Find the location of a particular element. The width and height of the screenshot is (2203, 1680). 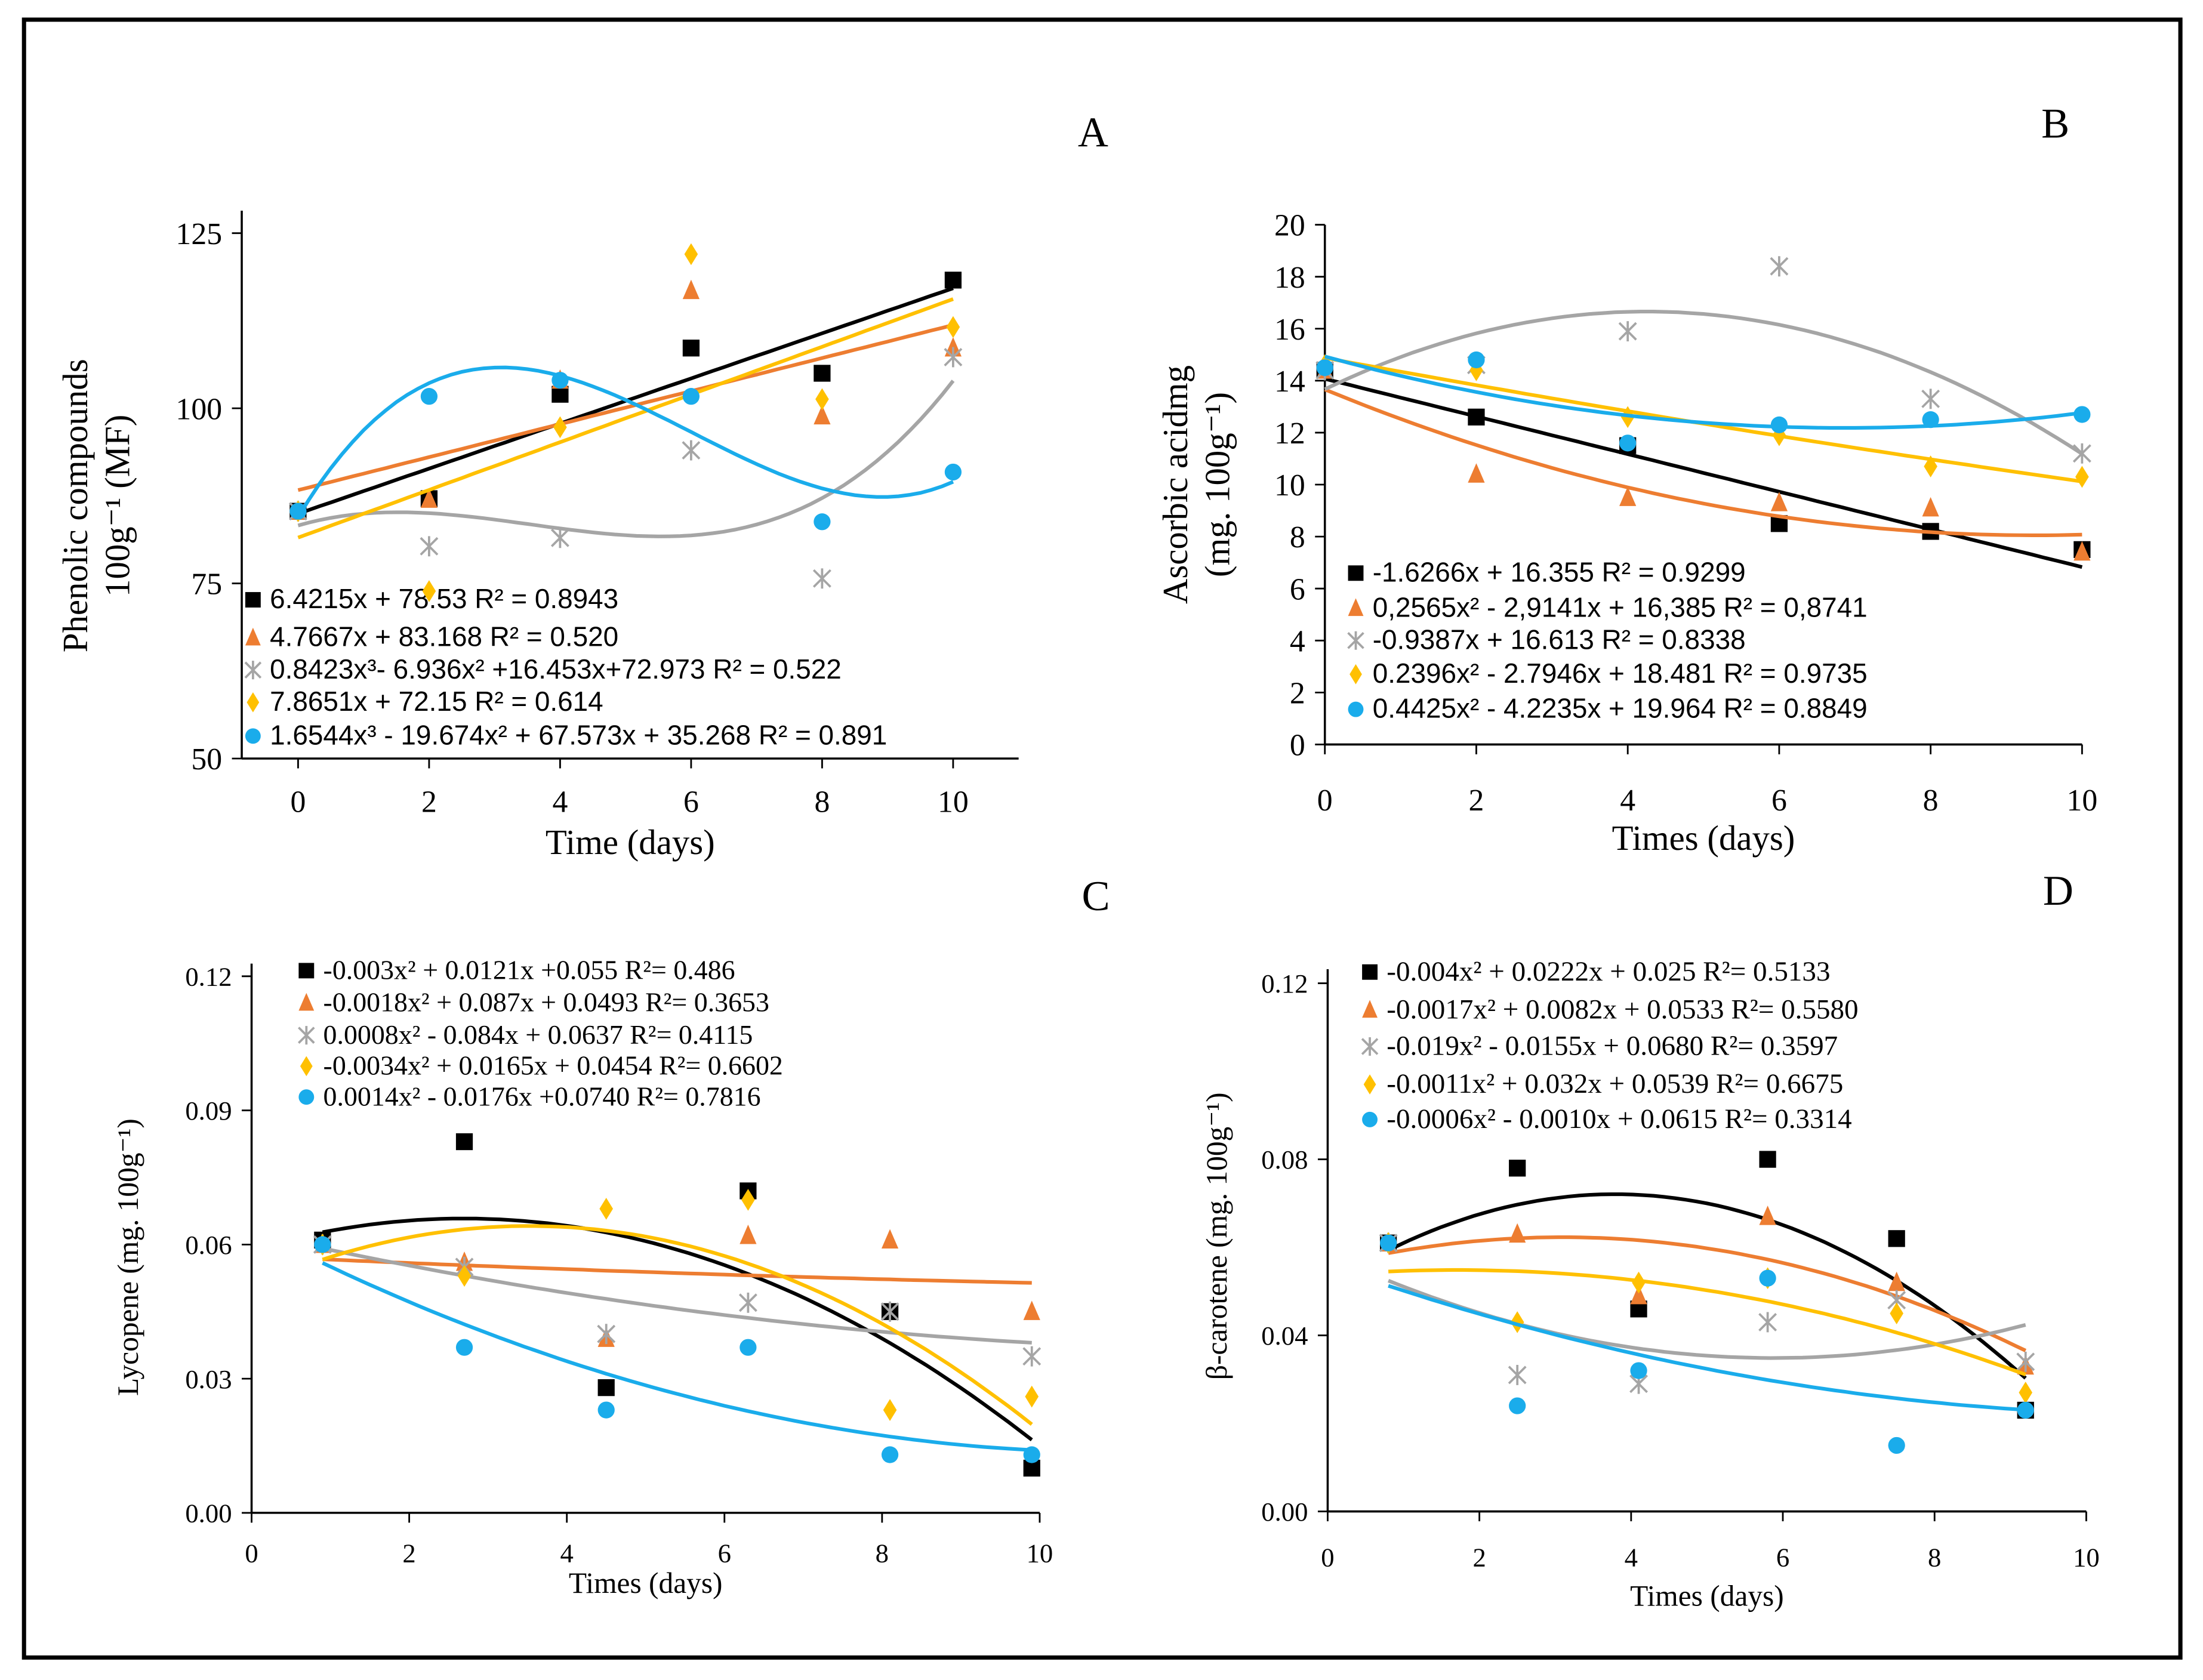

y-tick-label: 8 is located at coordinates (1297, 537).